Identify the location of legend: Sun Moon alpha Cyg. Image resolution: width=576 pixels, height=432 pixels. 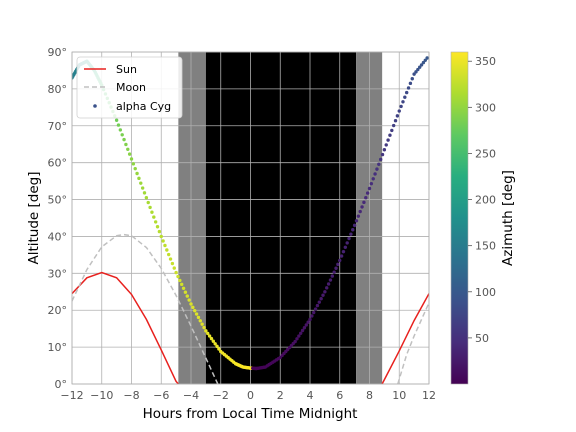
(129, 87).